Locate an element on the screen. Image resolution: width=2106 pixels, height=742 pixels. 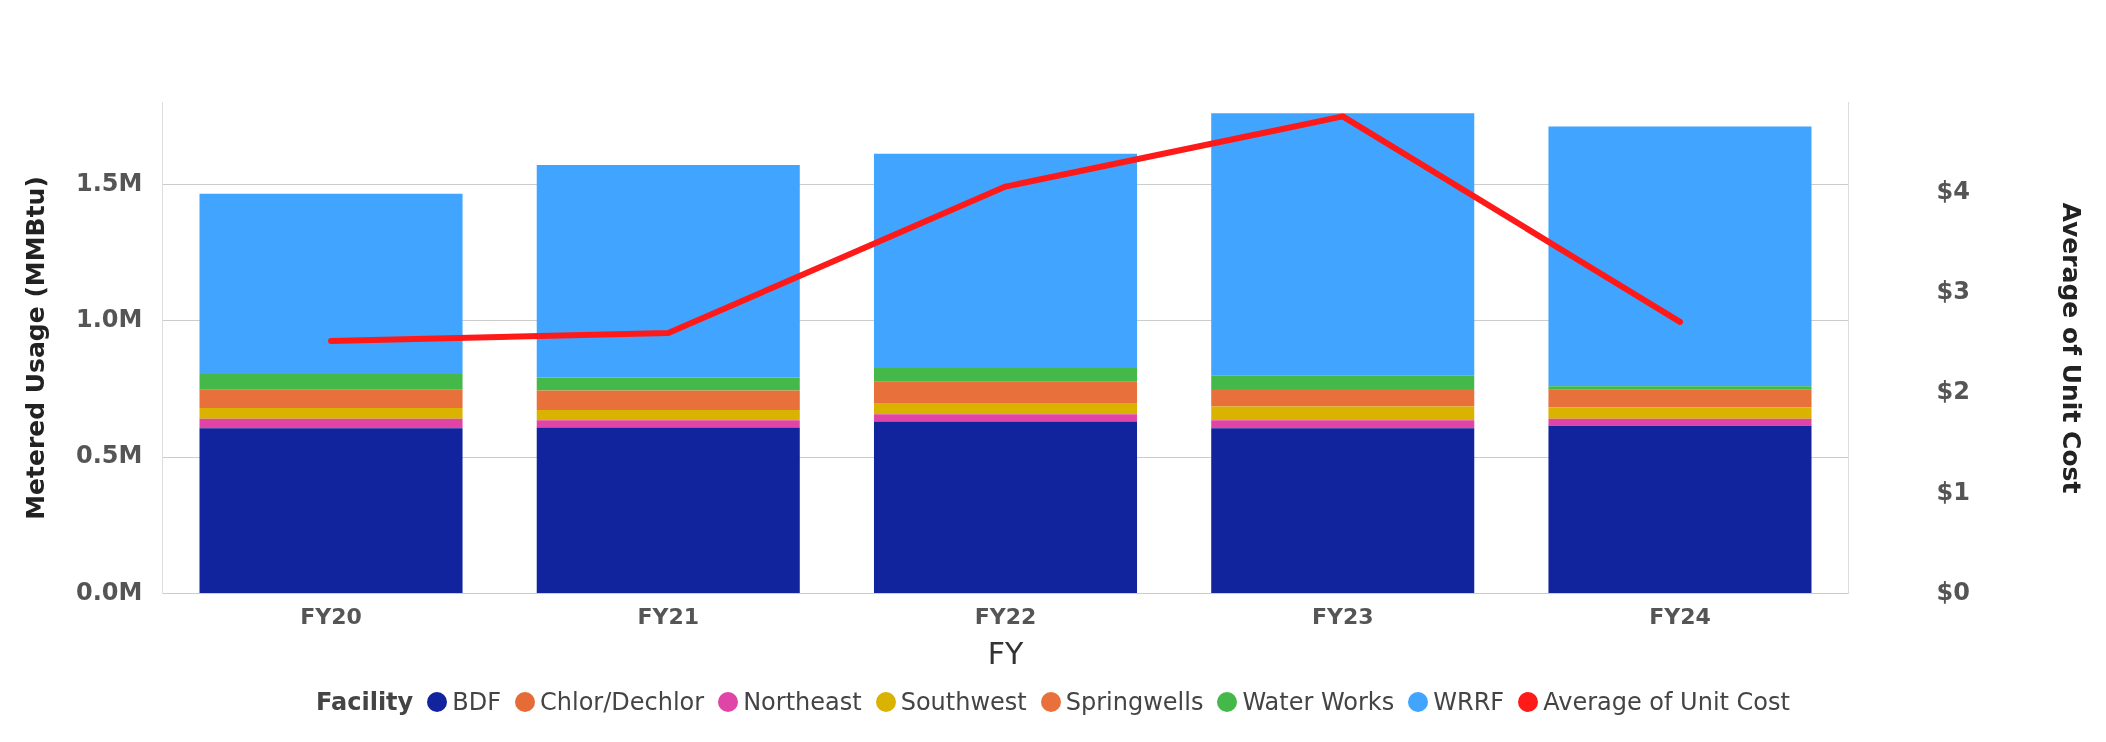
y-tick-label: 0.0M is located at coordinates (109, 591).